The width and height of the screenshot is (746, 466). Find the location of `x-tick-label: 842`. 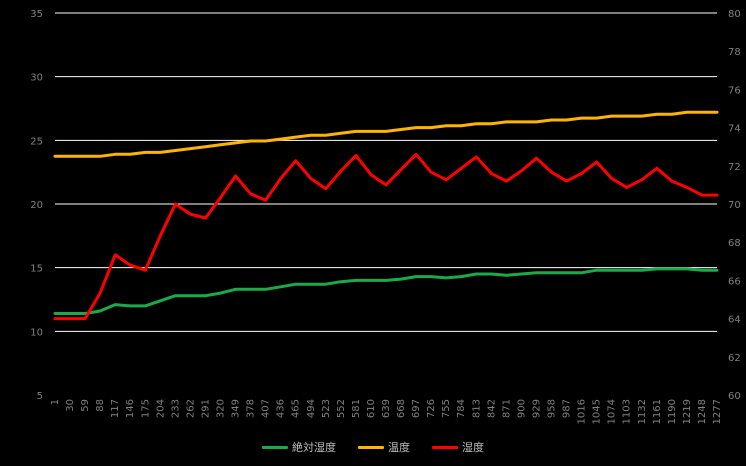

x-tick-label: 842 is located at coordinates (491, 408).